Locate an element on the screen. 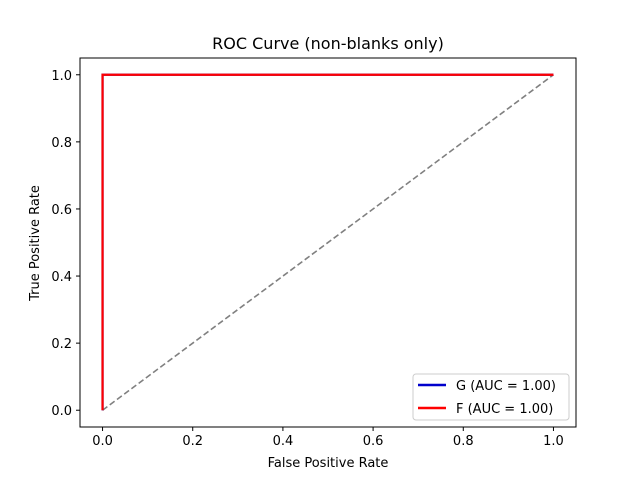 Image resolution: width=640 pixels, height=480 pixels. x-axis-label: False Positive Rate is located at coordinates (328, 463).